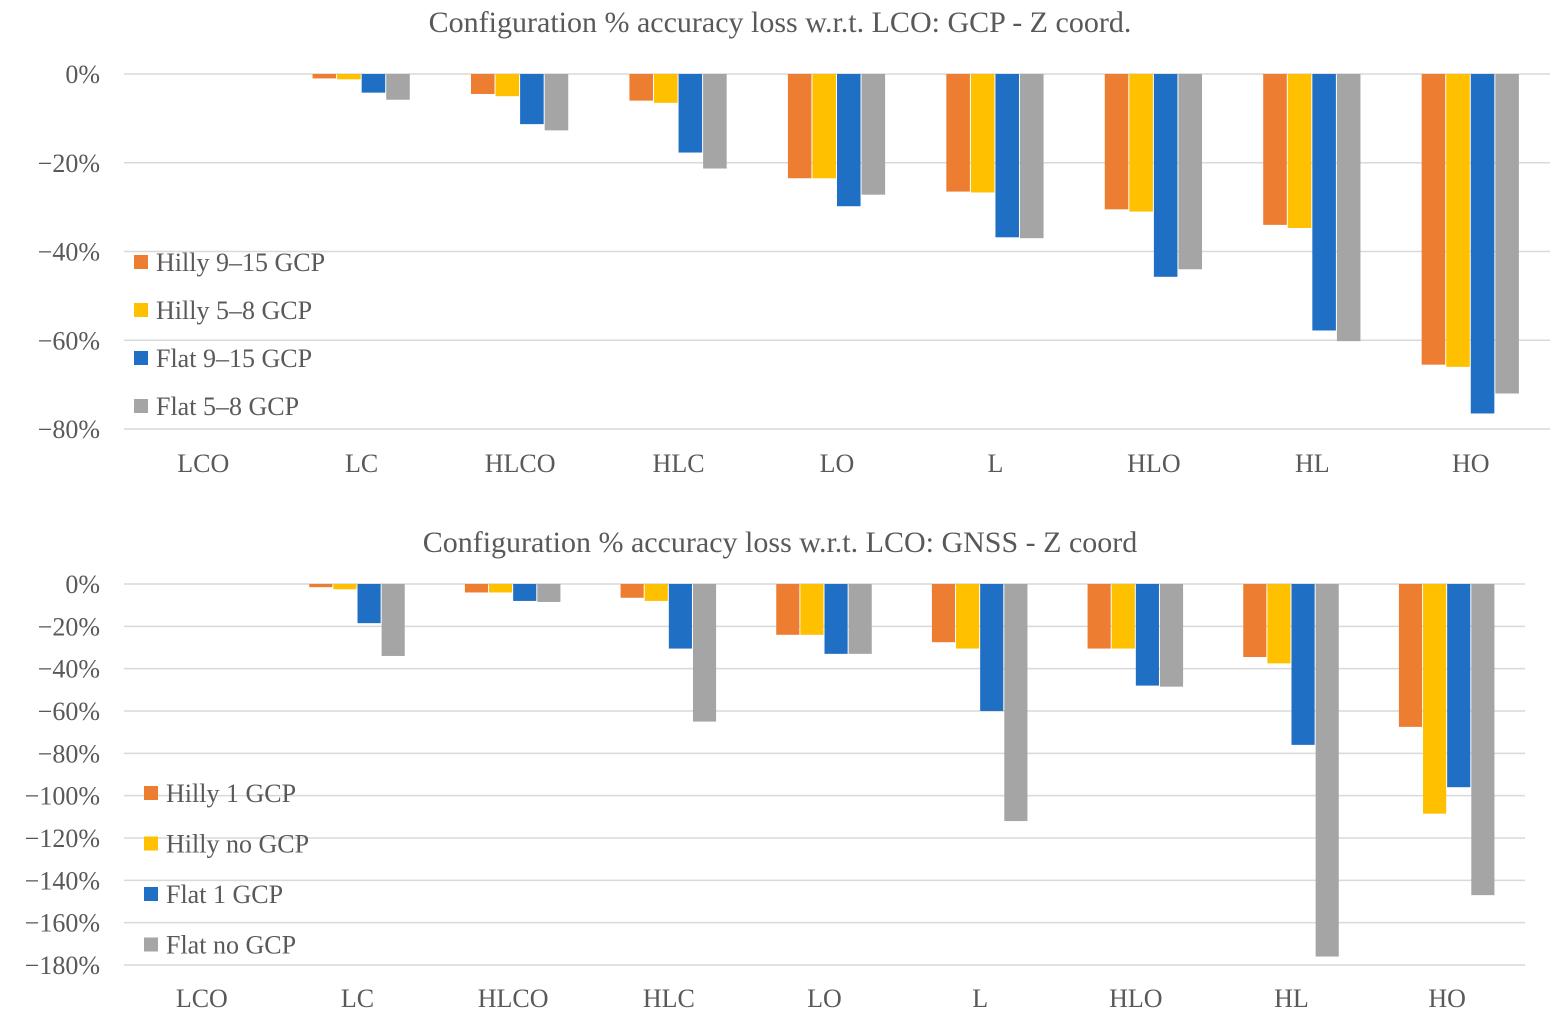 The width and height of the screenshot is (1563, 1021). Describe the element at coordinates (62, 838) in the screenshot. I see `y-tick-label: −120%` at that location.